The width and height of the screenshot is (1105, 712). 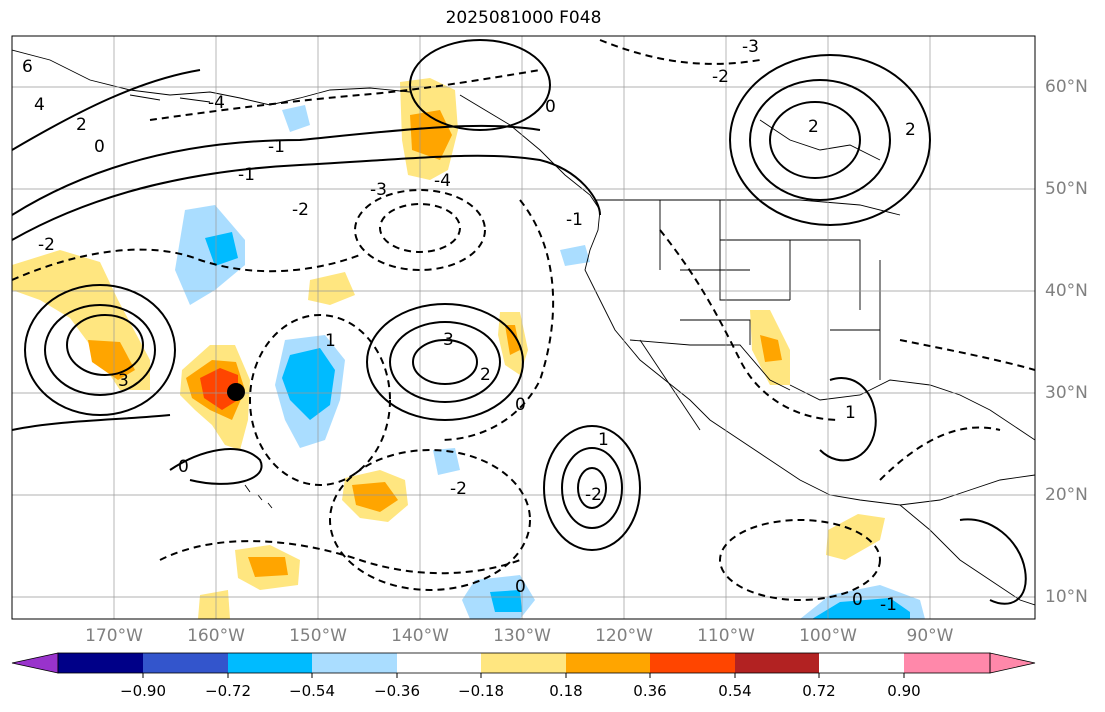 What do you see at coordinates (236, 392) in the screenshot?
I see `storm-center-marker` at bounding box center [236, 392].